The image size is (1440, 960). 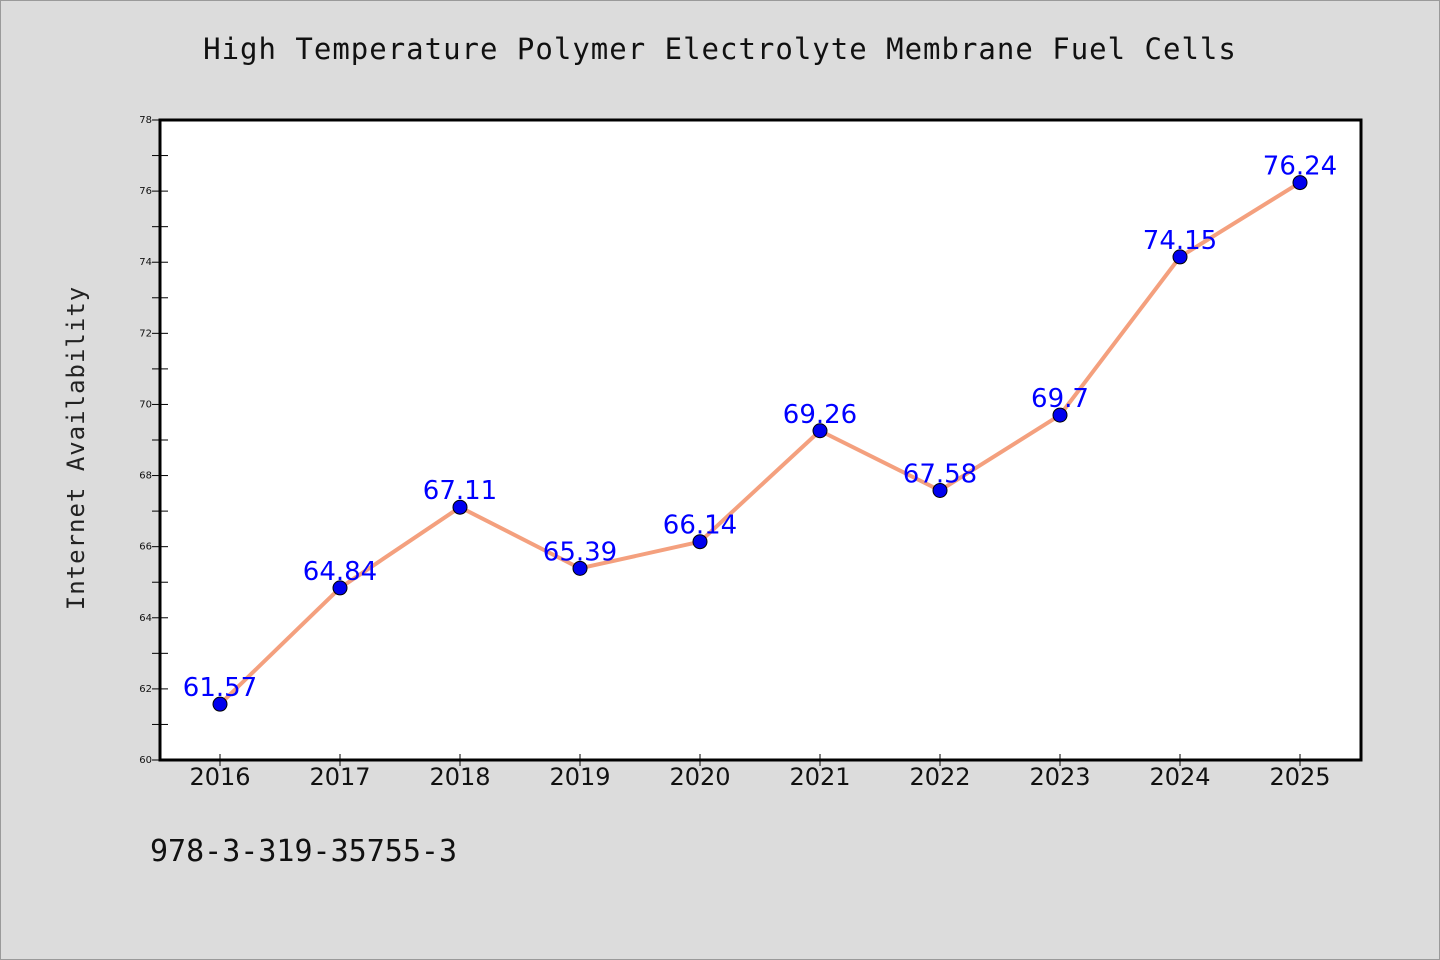 What do you see at coordinates (1300, 167) in the screenshot?
I see `data-label: 76.24` at bounding box center [1300, 167].